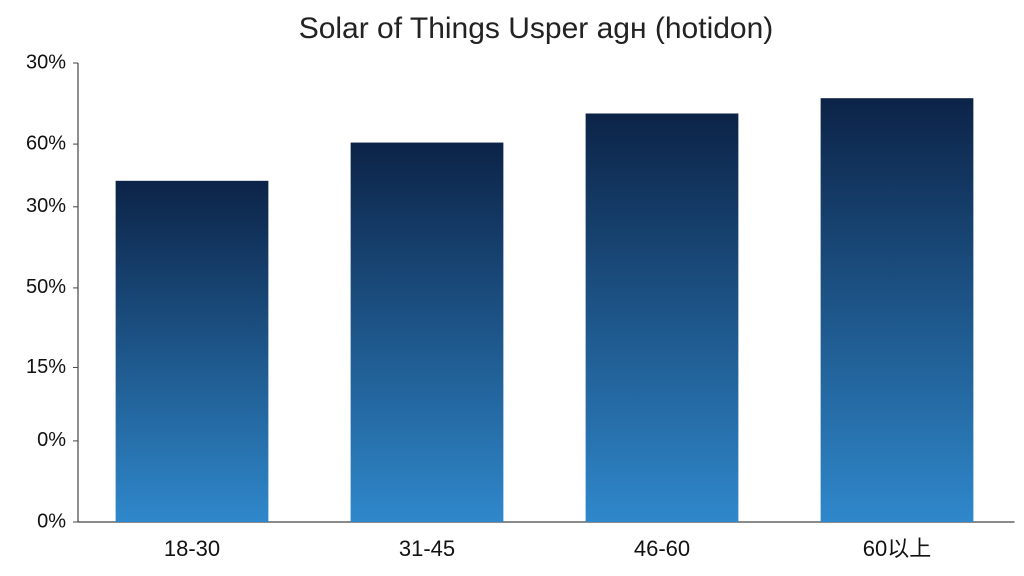 The width and height of the screenshot is (1024, 576). What do you see at coordinates (46, 367) in the screenshot?
I see `y-tick-label: 15%` at bounding box center [46, 367].